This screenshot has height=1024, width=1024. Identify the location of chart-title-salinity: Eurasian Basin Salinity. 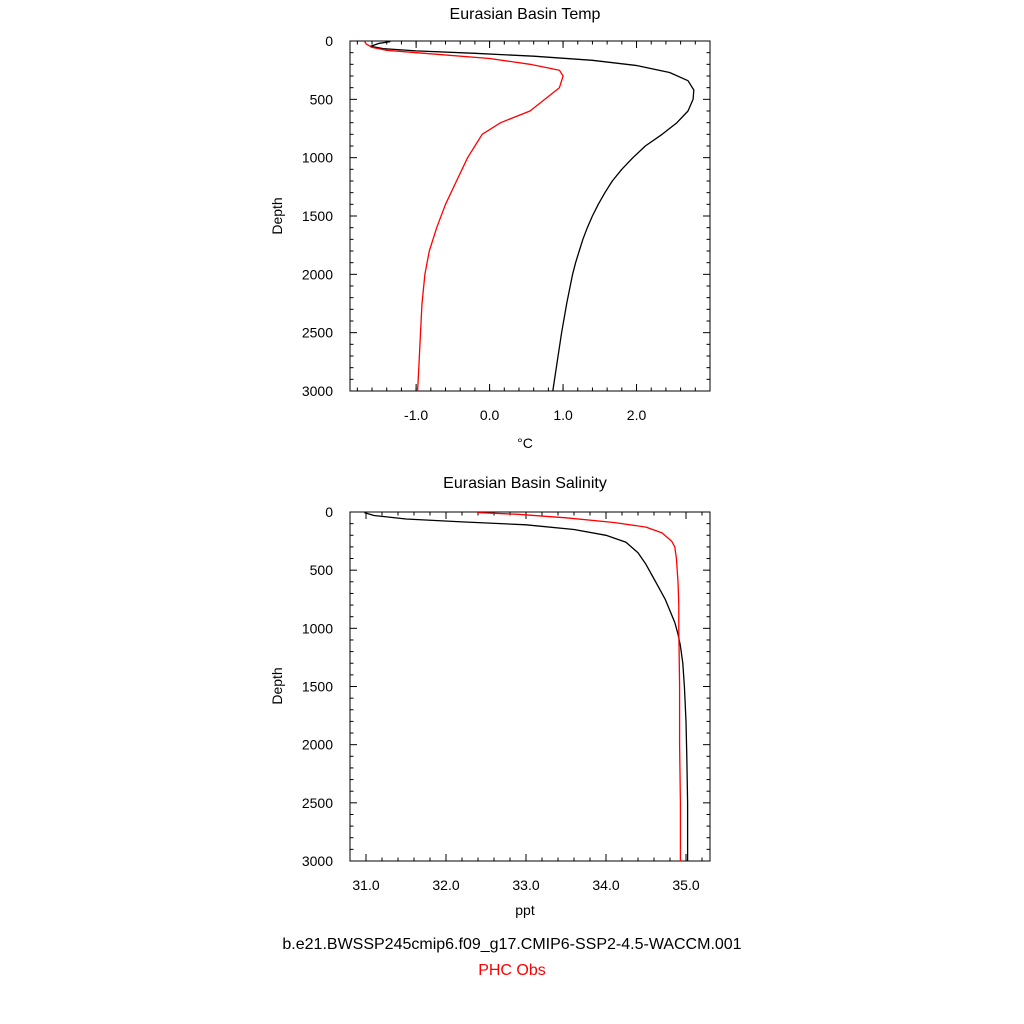
(525, 483).